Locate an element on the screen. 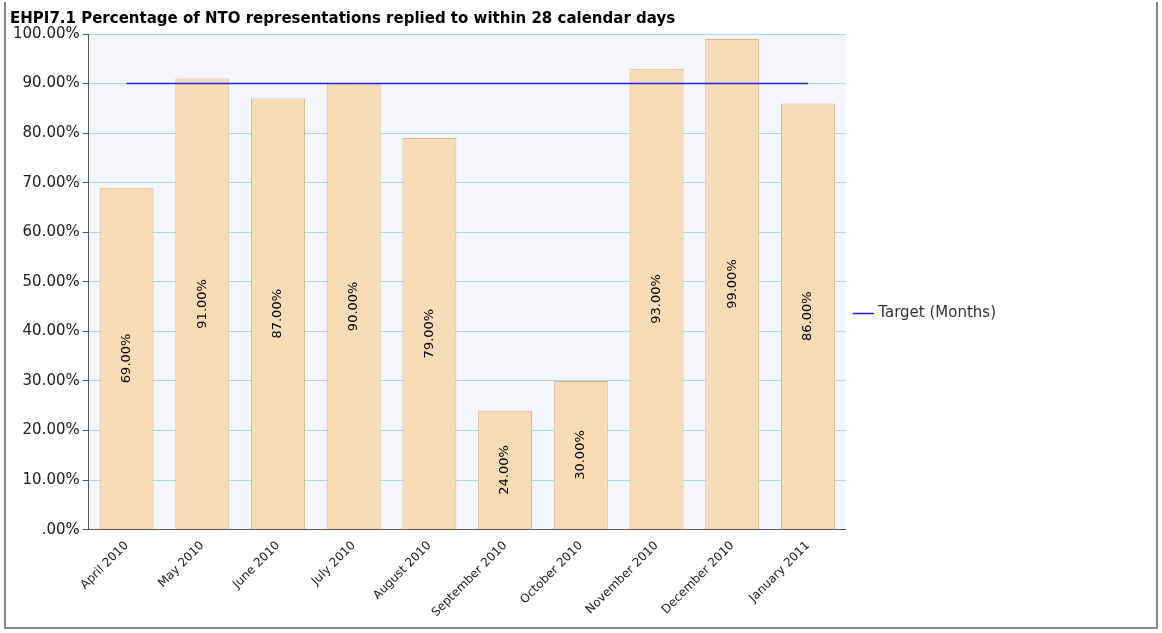 Image resolution: width=1162 pixels, height=633 pixels. y-tick-label: 20.00% is located at coordinates (51, 429).